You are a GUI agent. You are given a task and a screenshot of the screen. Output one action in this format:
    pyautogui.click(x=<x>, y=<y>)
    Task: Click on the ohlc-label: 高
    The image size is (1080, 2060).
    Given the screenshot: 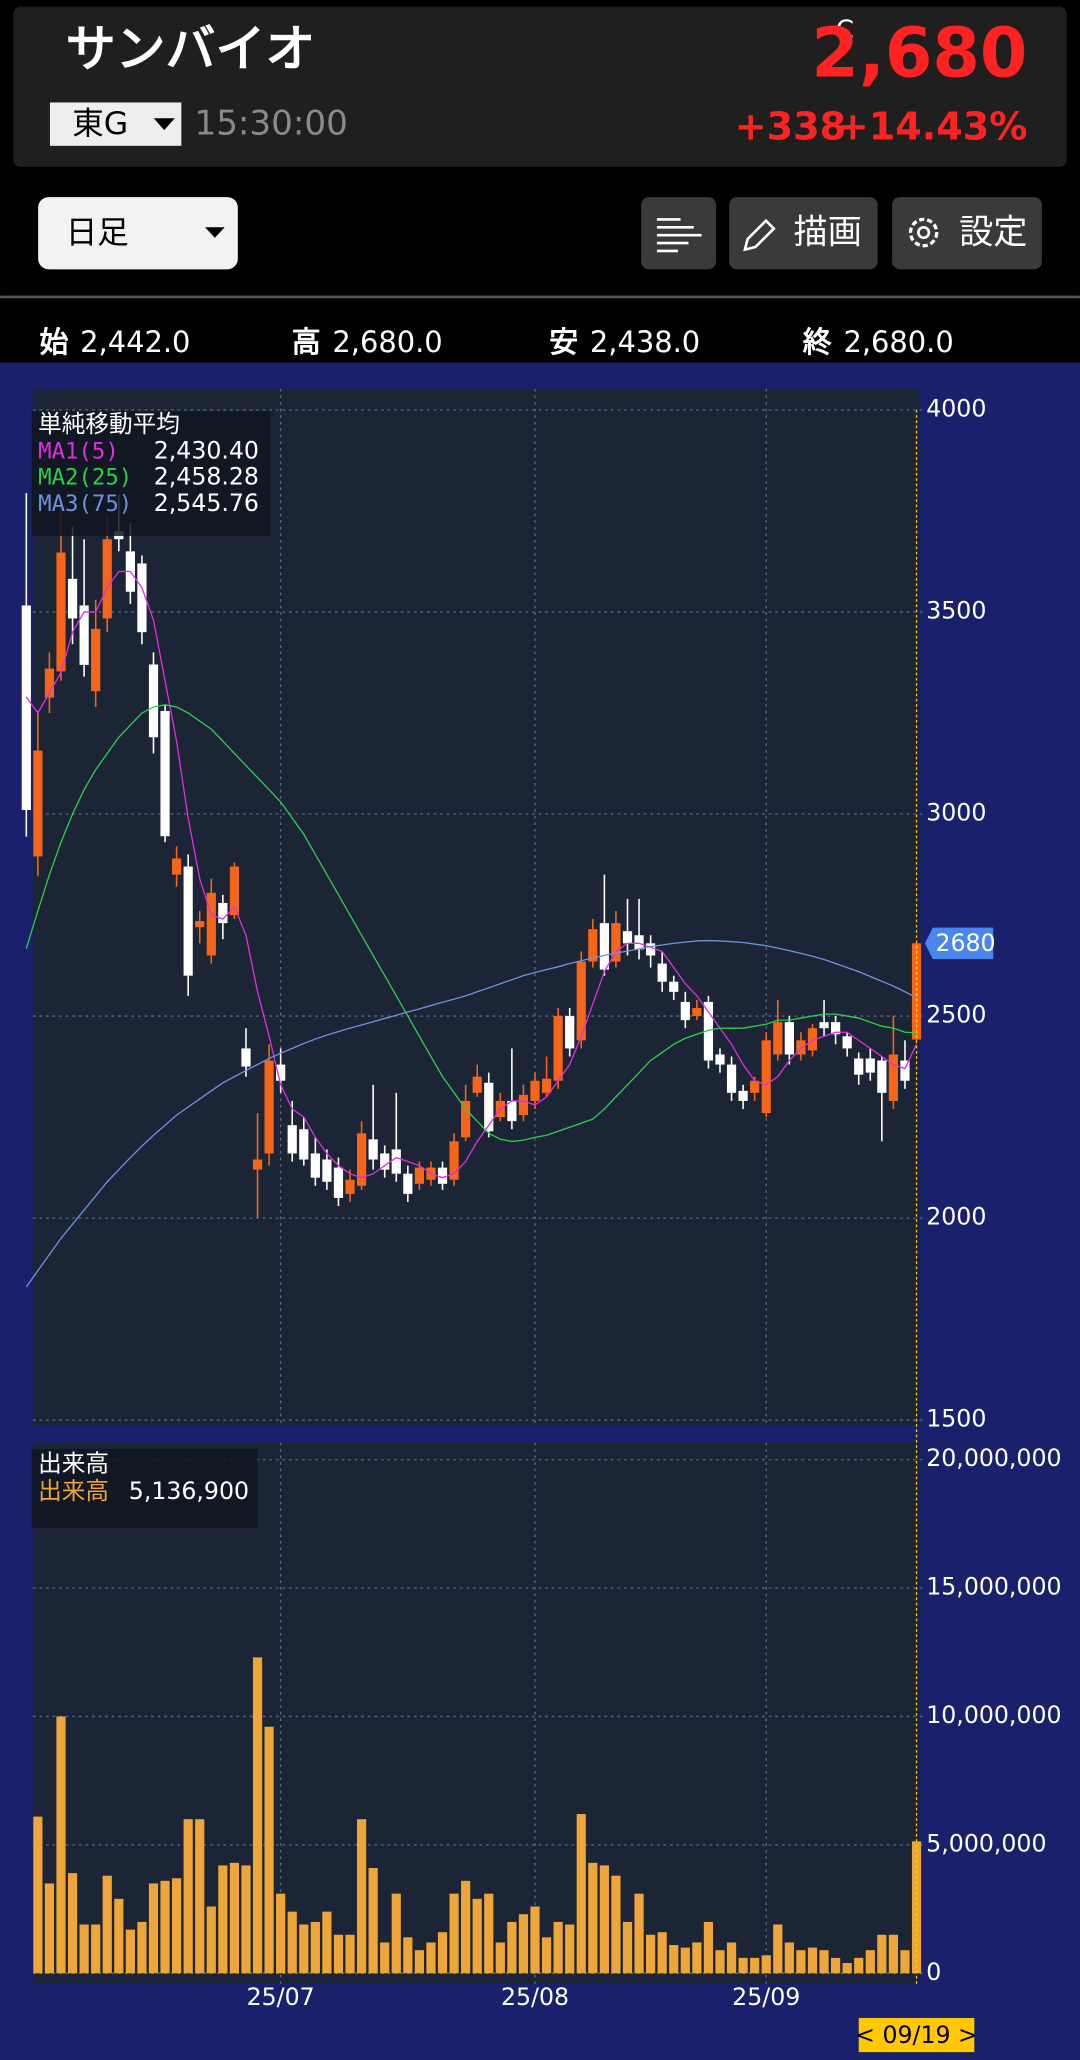 What is the action you would take?
    pyautogui.click(x=306, y=342)
    